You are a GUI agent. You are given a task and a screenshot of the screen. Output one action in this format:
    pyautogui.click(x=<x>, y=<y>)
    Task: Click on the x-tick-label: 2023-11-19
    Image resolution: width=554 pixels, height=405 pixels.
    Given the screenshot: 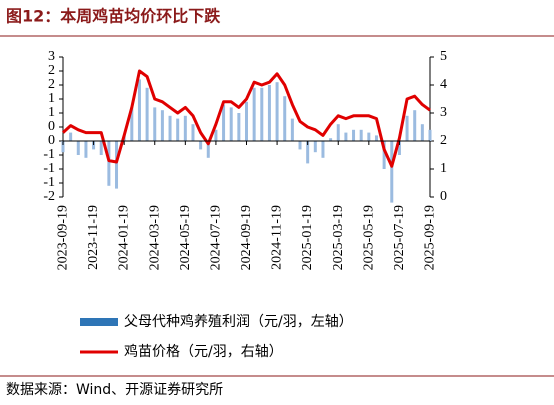 What is the action you would take?
    pyautogui.click(x=93, y=237)
    